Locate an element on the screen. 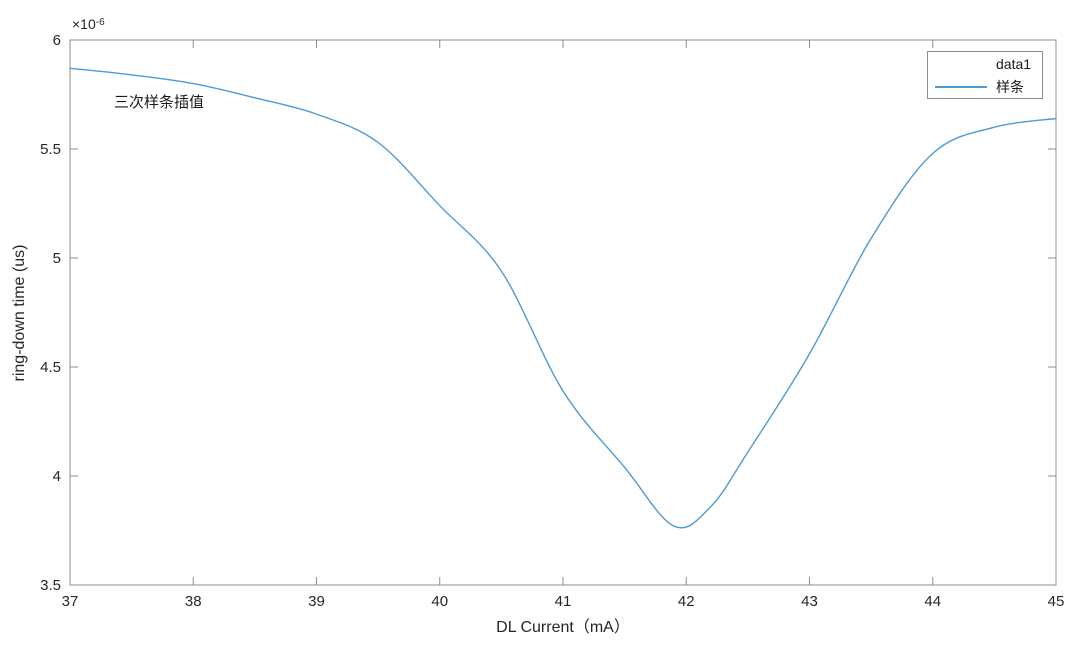  y-axis-multiplier-exponent: -6 is located at coordinates (100, 22).